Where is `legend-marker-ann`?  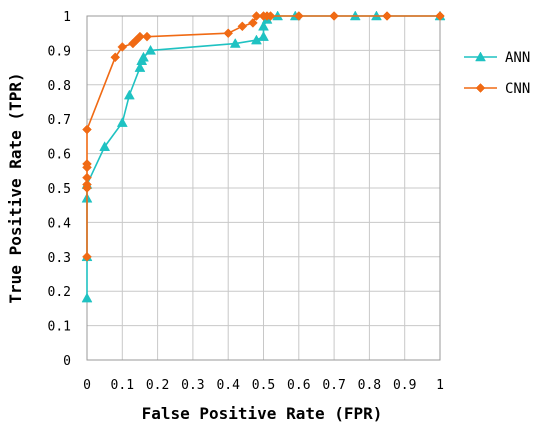 legend-marker-ann is located at coordinates (480, 56).